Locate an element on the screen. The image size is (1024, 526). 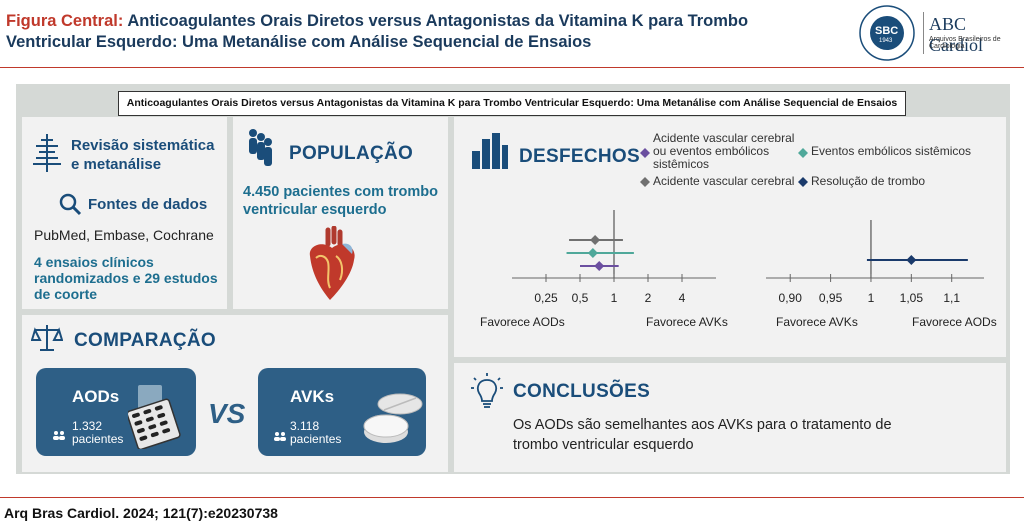
population-line-2: ventricular esquerdo is located at coordinates (315, 210).